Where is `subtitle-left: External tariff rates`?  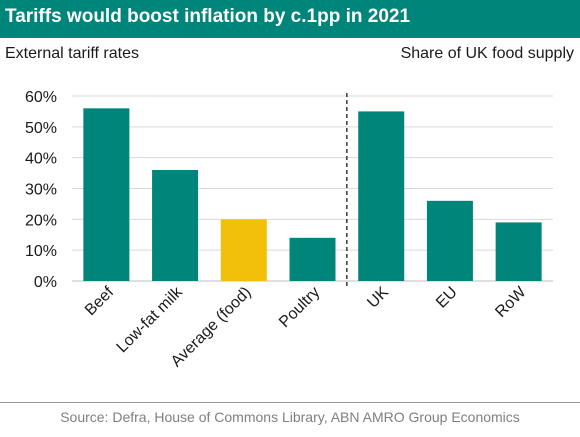 subtitle-left: External tariff rates is located at coordinates (72, 53).